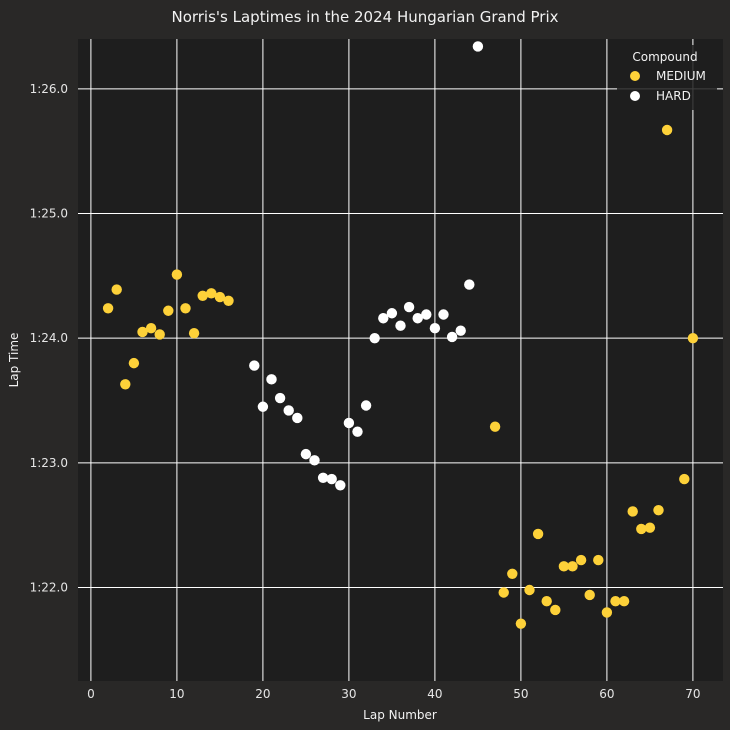  Describe the element at coordinates (49, 463) in the screenshot. I see `y-tick-label: 1:23.0` at that location.